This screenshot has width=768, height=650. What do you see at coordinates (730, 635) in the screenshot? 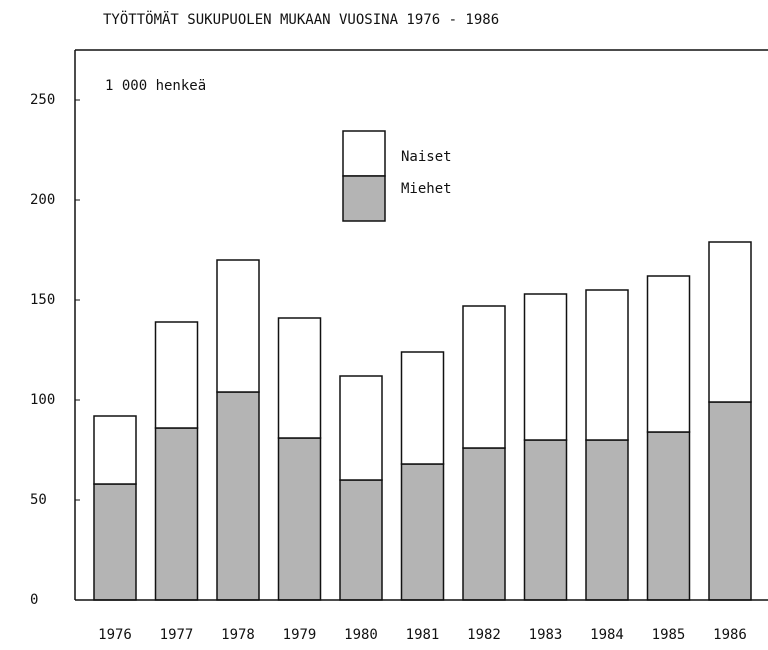
I see `x-tick-label: 1986` at bounding box center [730, 635].